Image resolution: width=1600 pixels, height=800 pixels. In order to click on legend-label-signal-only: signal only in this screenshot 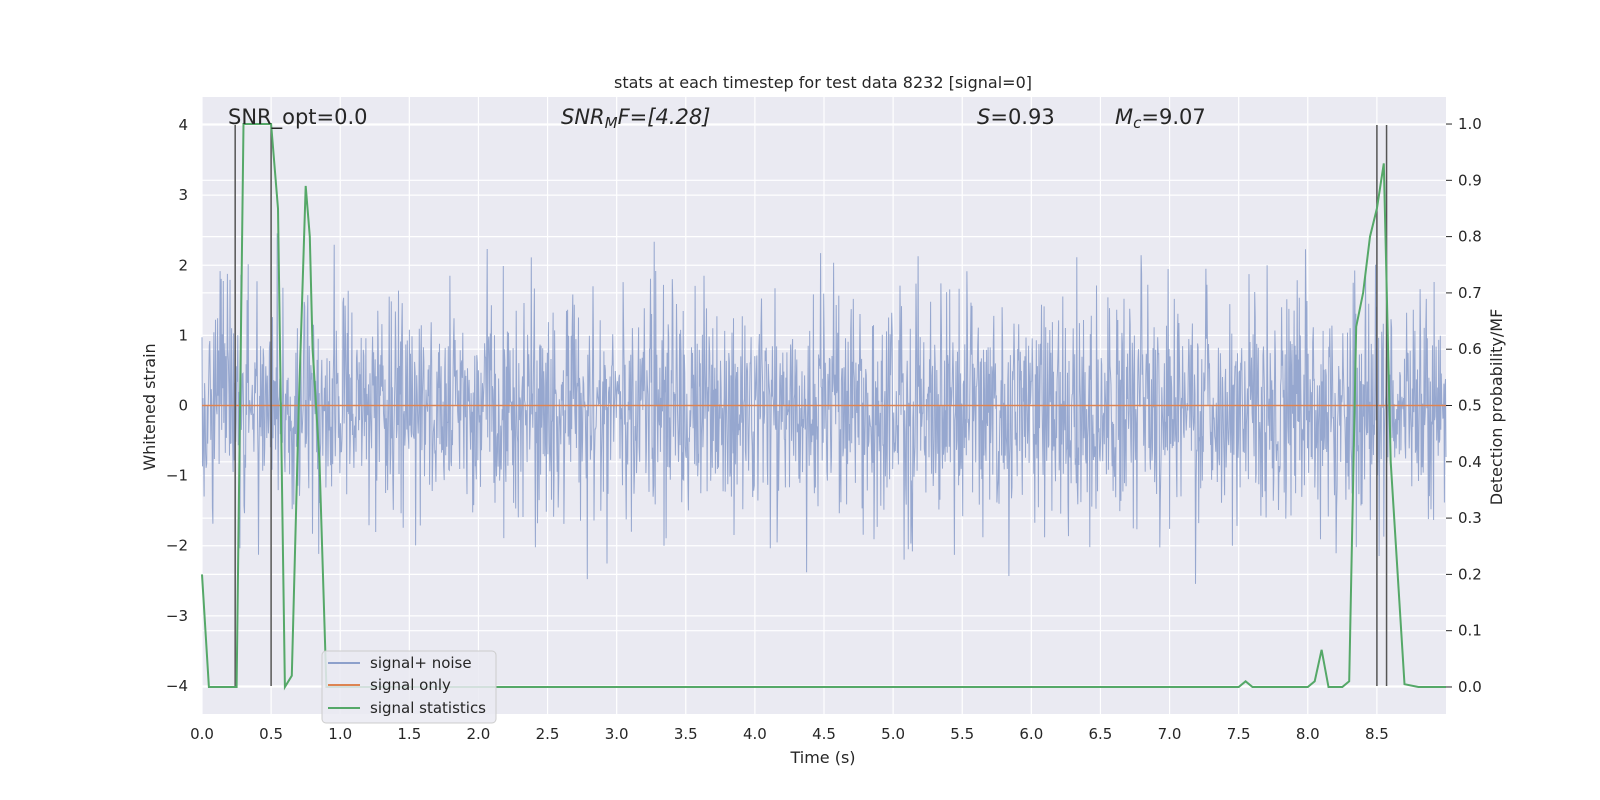, I will do `click(410, 685)`.